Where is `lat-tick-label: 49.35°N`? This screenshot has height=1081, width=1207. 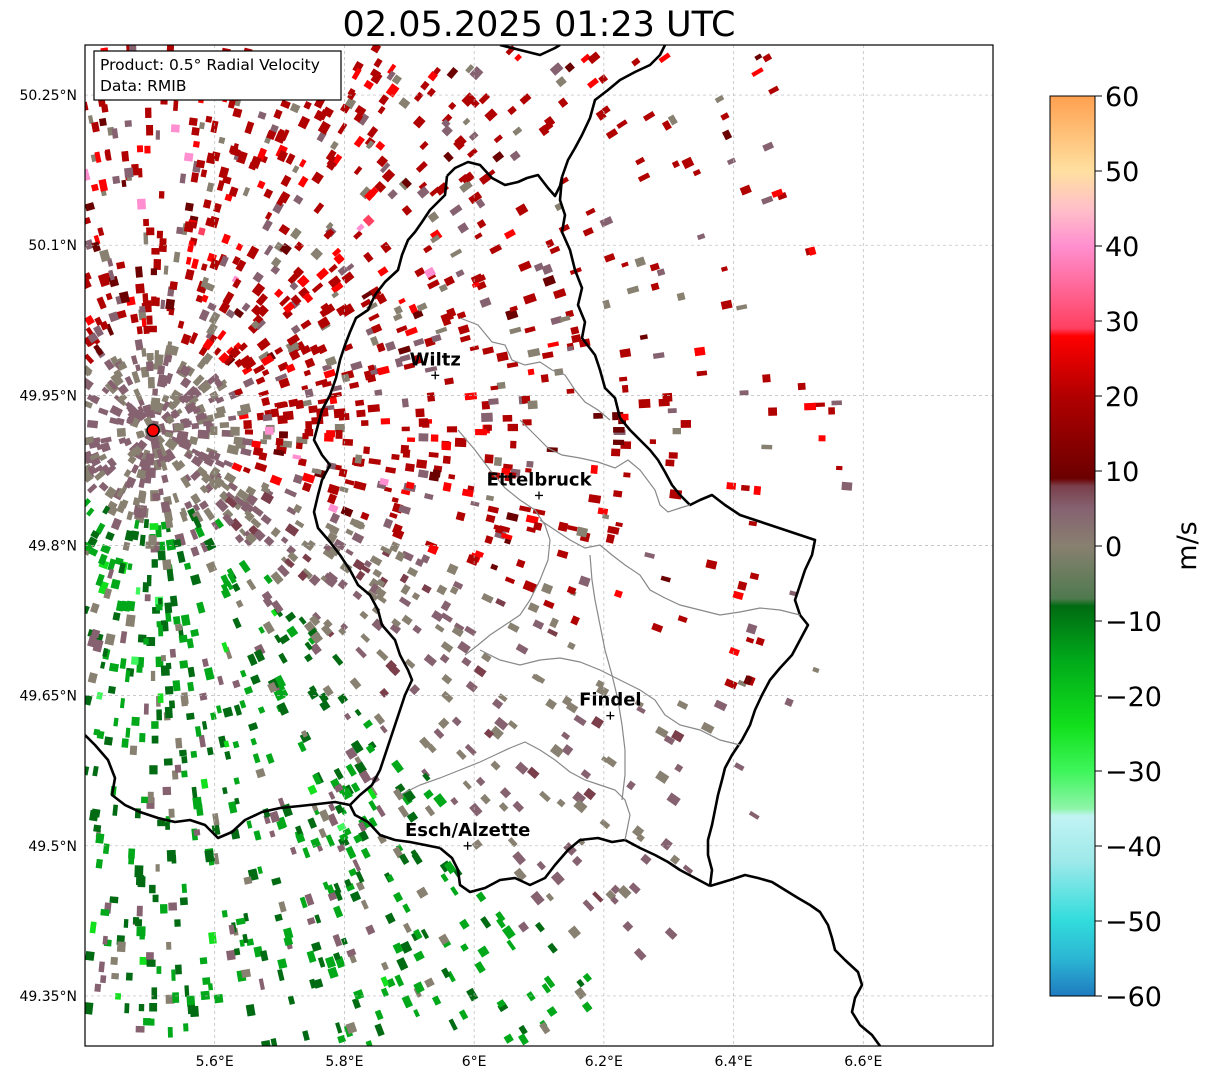 lat-tick-label: 49.35°N is located at coordinates (48, 997).